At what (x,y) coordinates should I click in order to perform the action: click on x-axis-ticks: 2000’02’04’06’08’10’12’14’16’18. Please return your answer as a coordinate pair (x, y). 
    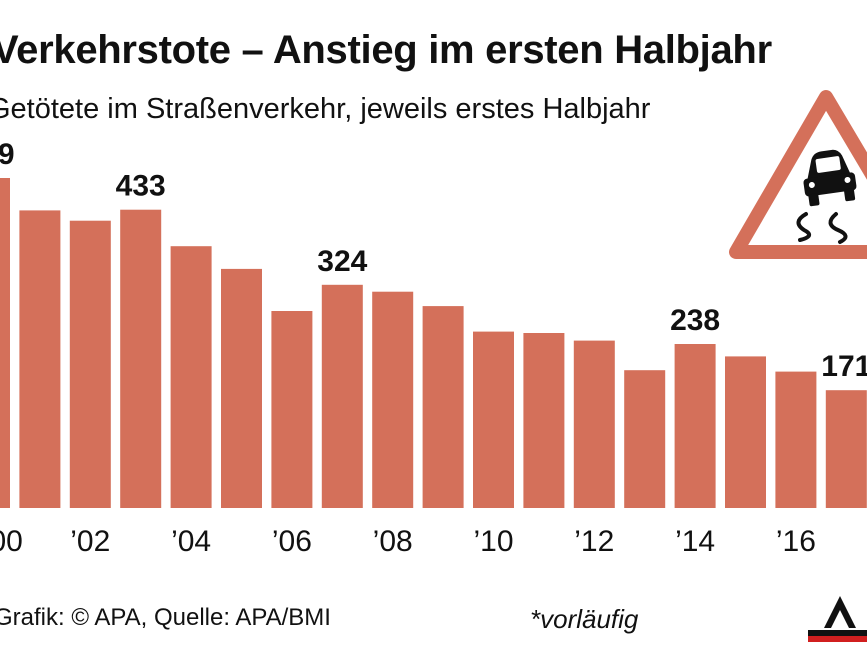
    Looking at the image, I should click on (408, 541).